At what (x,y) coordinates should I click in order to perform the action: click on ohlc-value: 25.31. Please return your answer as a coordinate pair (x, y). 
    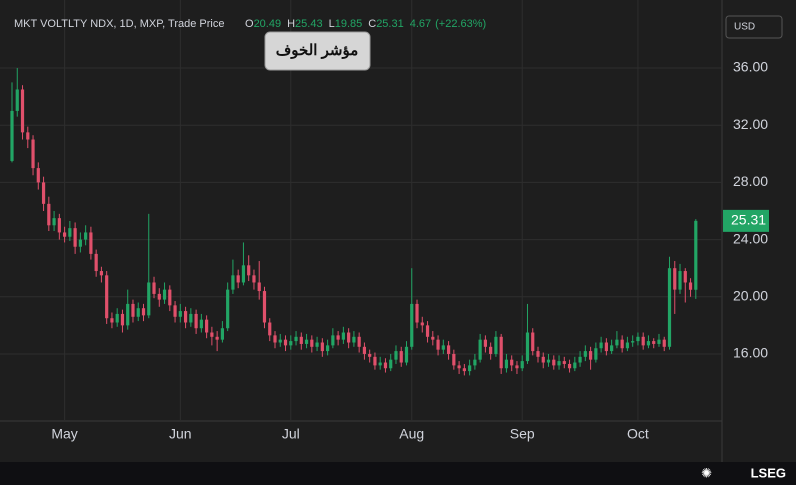
    Looking at the image, I should click on (390, 24).